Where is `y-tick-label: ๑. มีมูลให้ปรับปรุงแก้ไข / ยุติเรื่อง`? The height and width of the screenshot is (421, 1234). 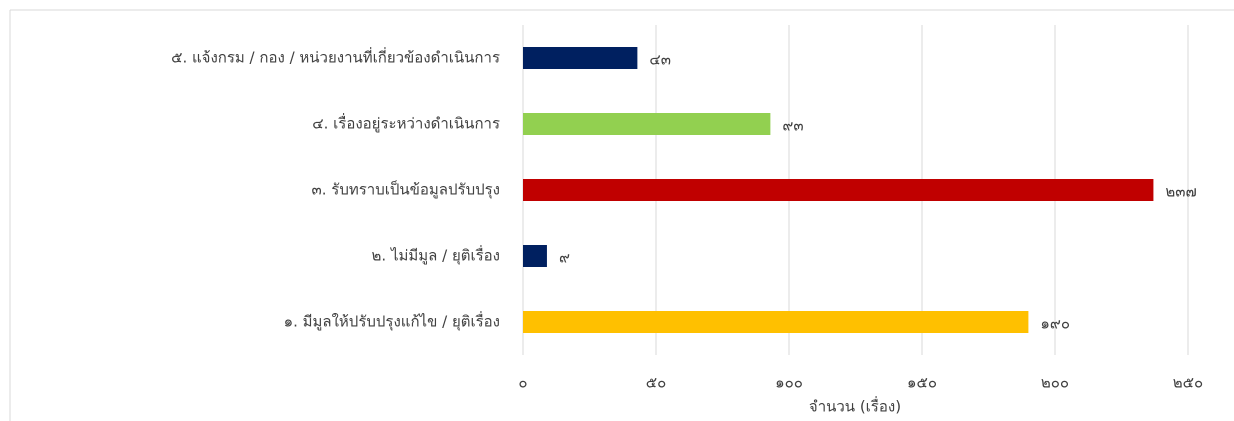 y-tick-label: ๑. มีมูลให้ปรับปรุงแก้ไข / ยุติเรื่อง is located at coordinates (392, 321).